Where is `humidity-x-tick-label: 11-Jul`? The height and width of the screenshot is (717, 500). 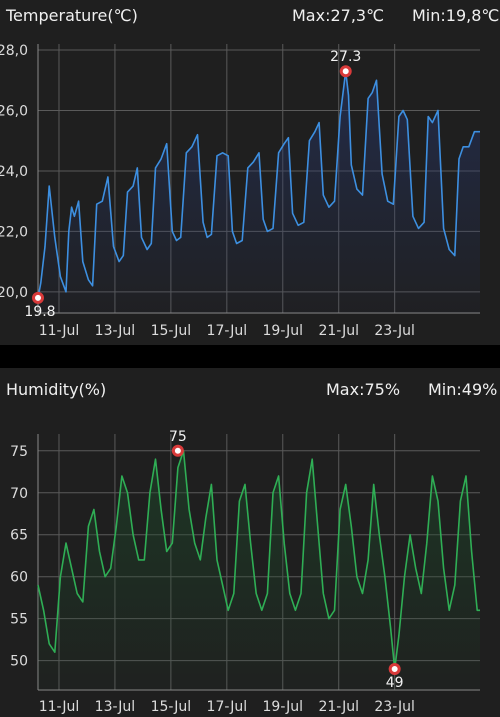 humidity-x-tick-label: 11-Jul is located at coordinates (59, 707).